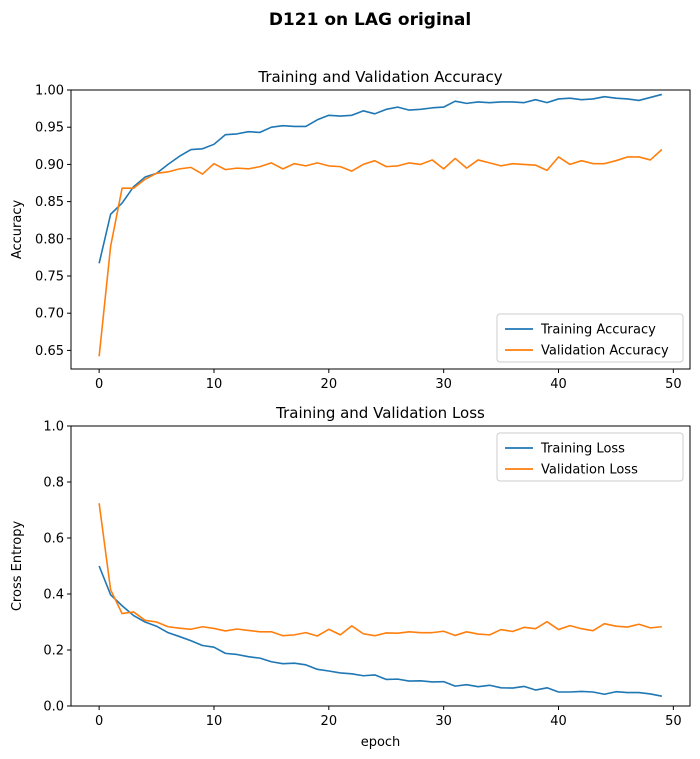 This screenshot has width=700, height=759. What do you see at coordinates (53, 483) in the screenshot?
I see `y-tick-label: 0.8` at bounding box center [53, 483].